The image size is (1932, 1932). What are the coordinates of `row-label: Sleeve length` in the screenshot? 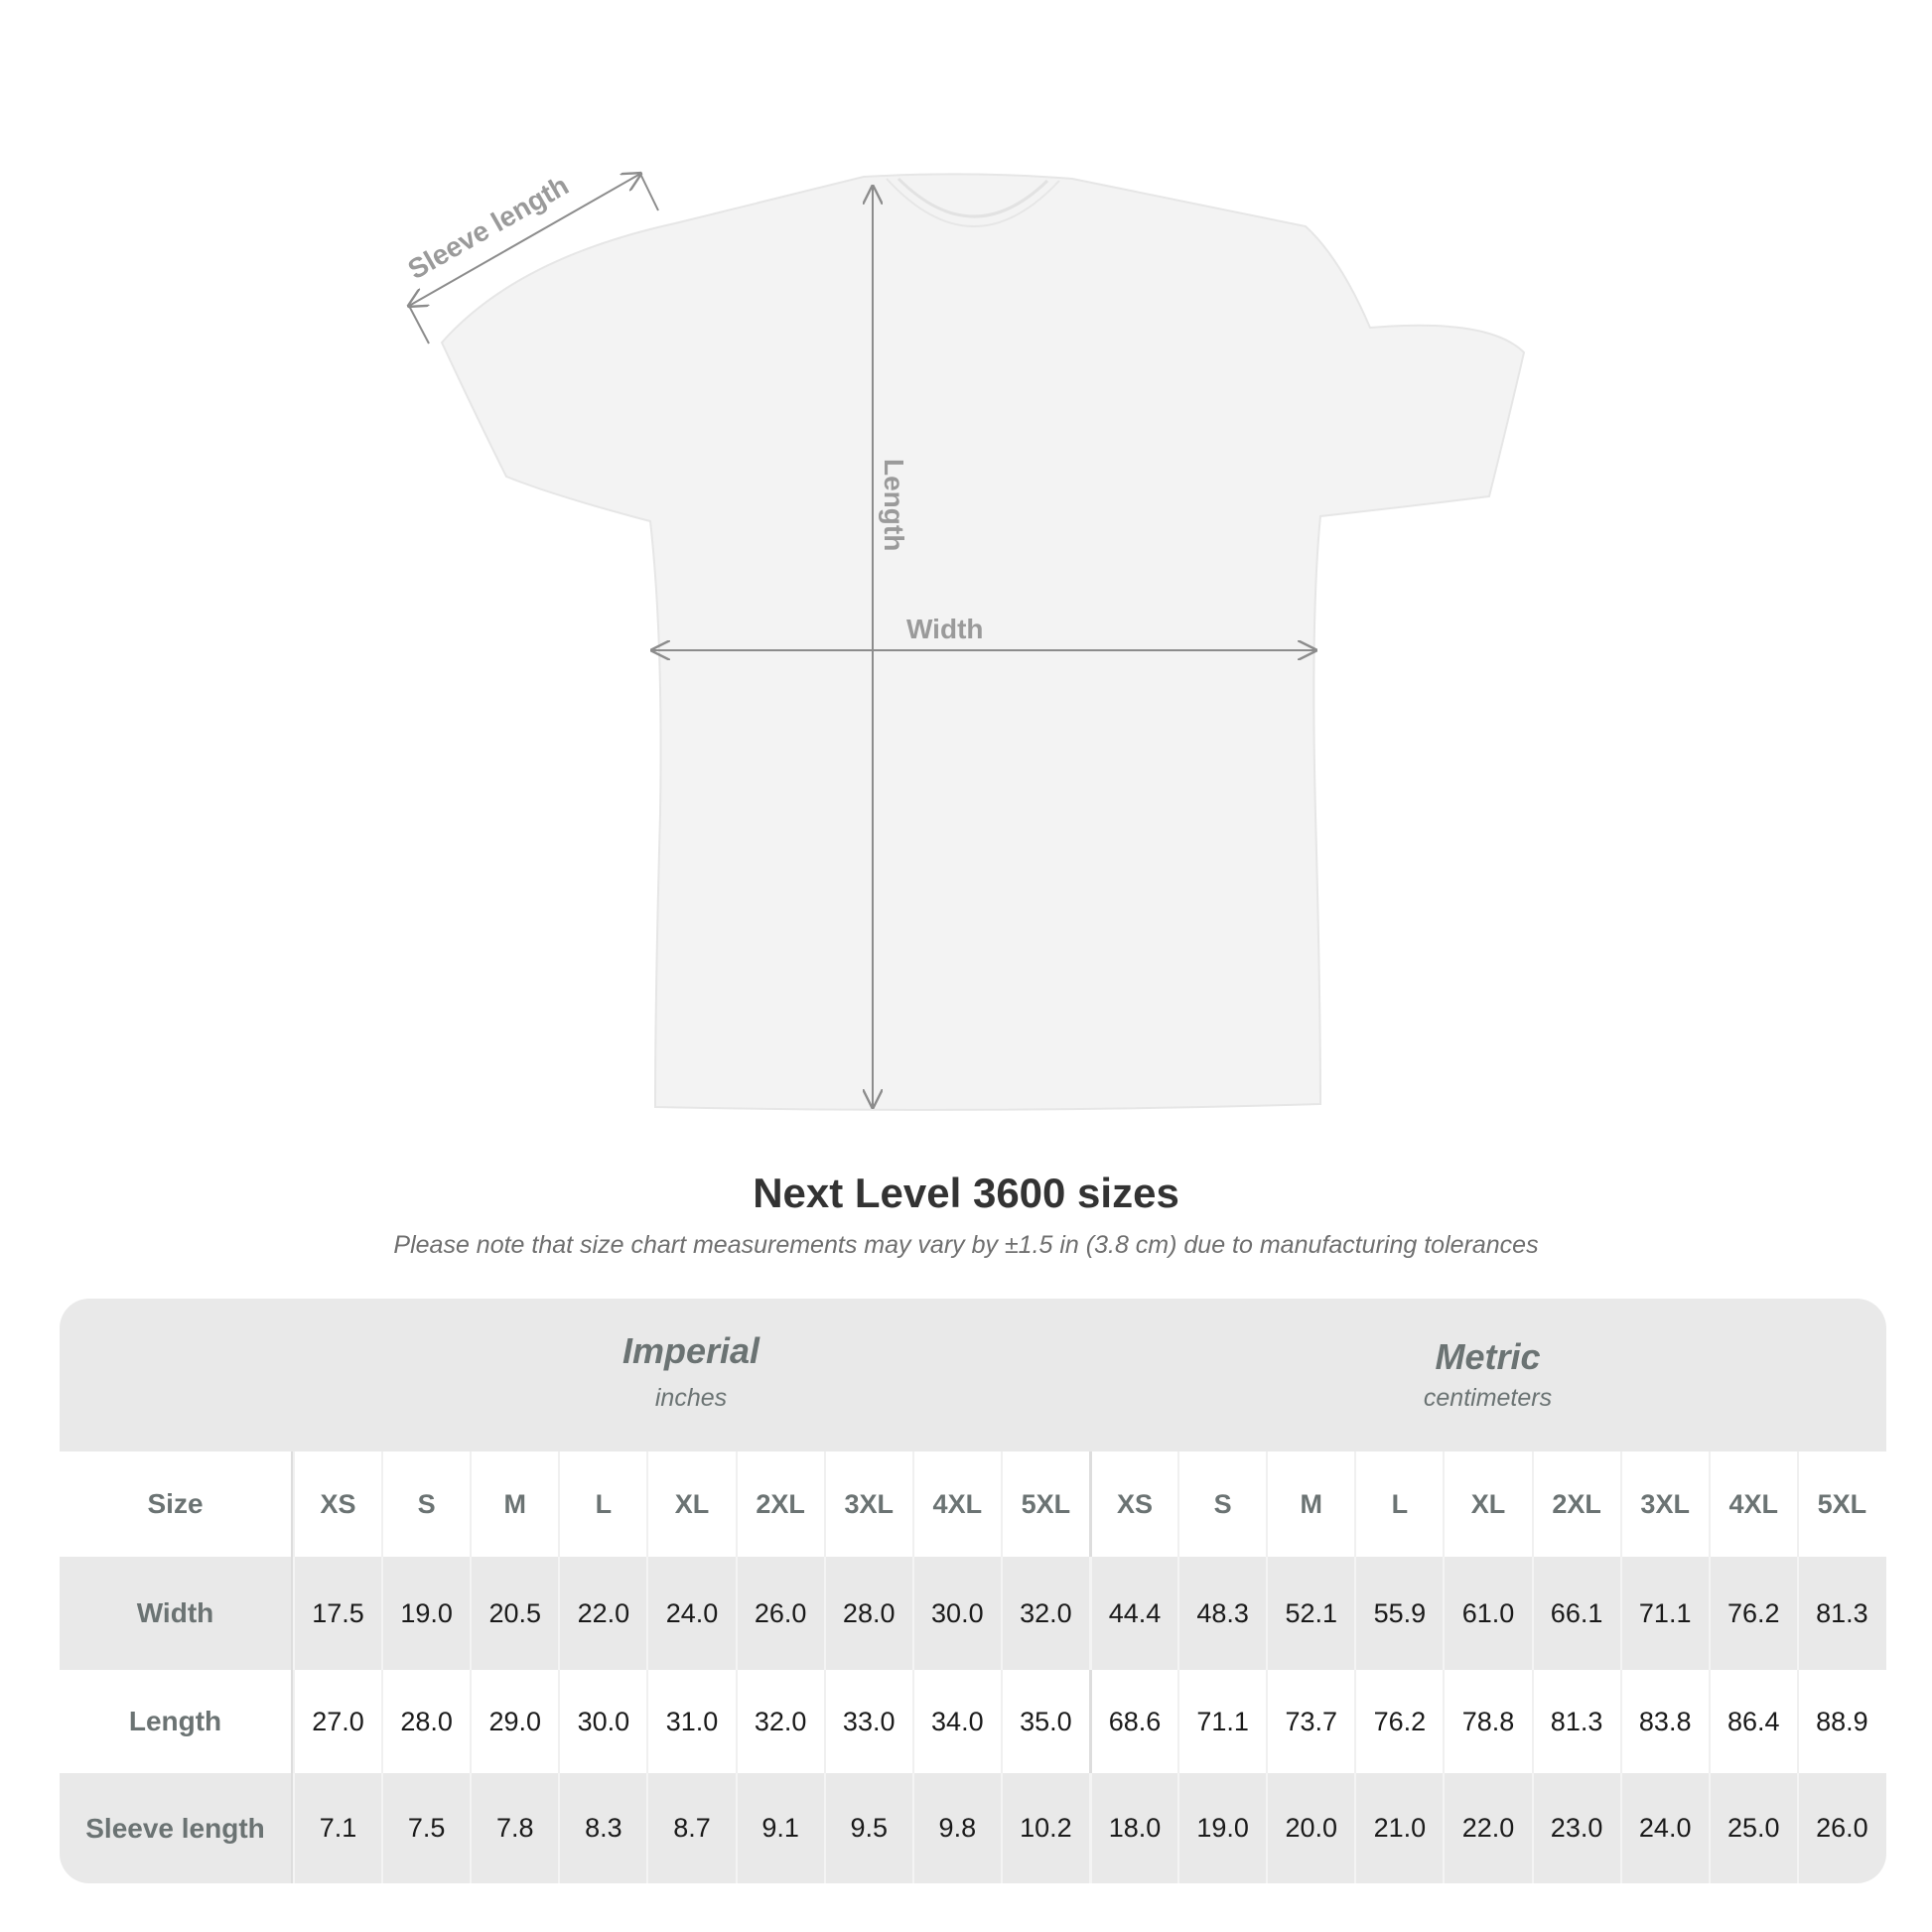 It's located at (176, 1828).